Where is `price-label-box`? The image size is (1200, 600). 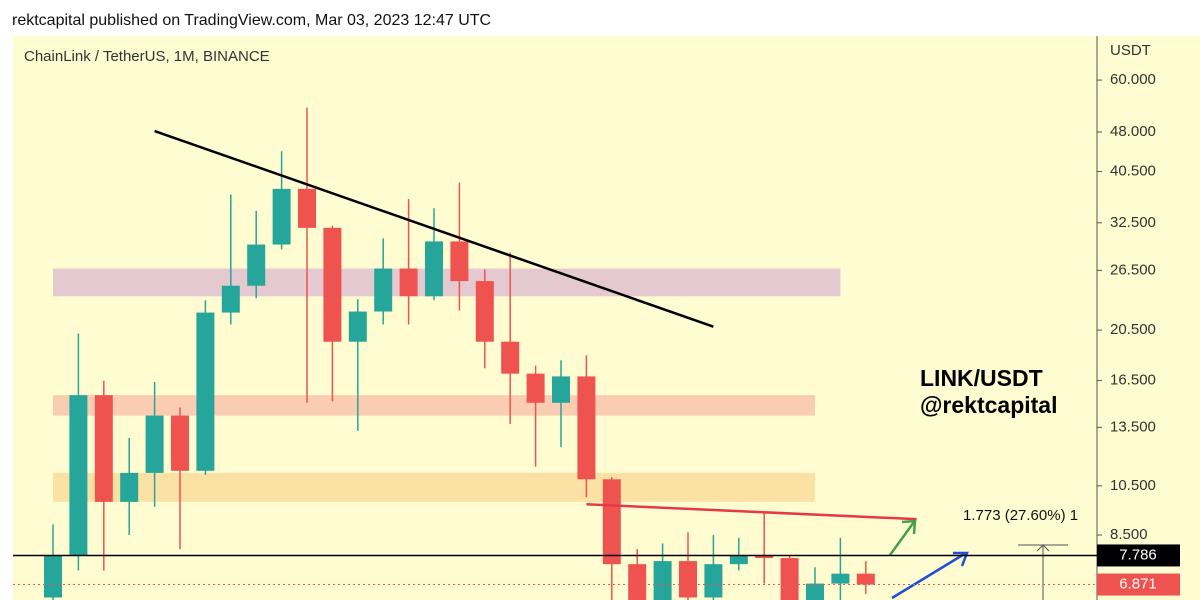
price-label-box is located at coordinates (1138, 555).